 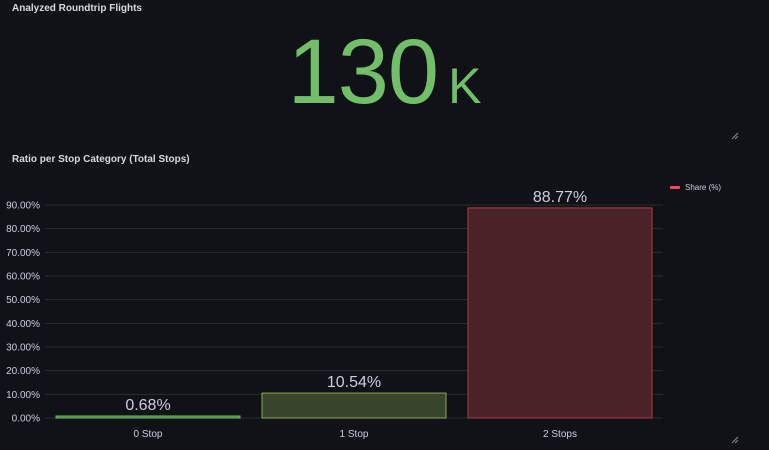 What do you see at coordinates (148, 434) in the screenshot?
I see `x-tick-label: 0 Stop` at bounding box center [148, 434].